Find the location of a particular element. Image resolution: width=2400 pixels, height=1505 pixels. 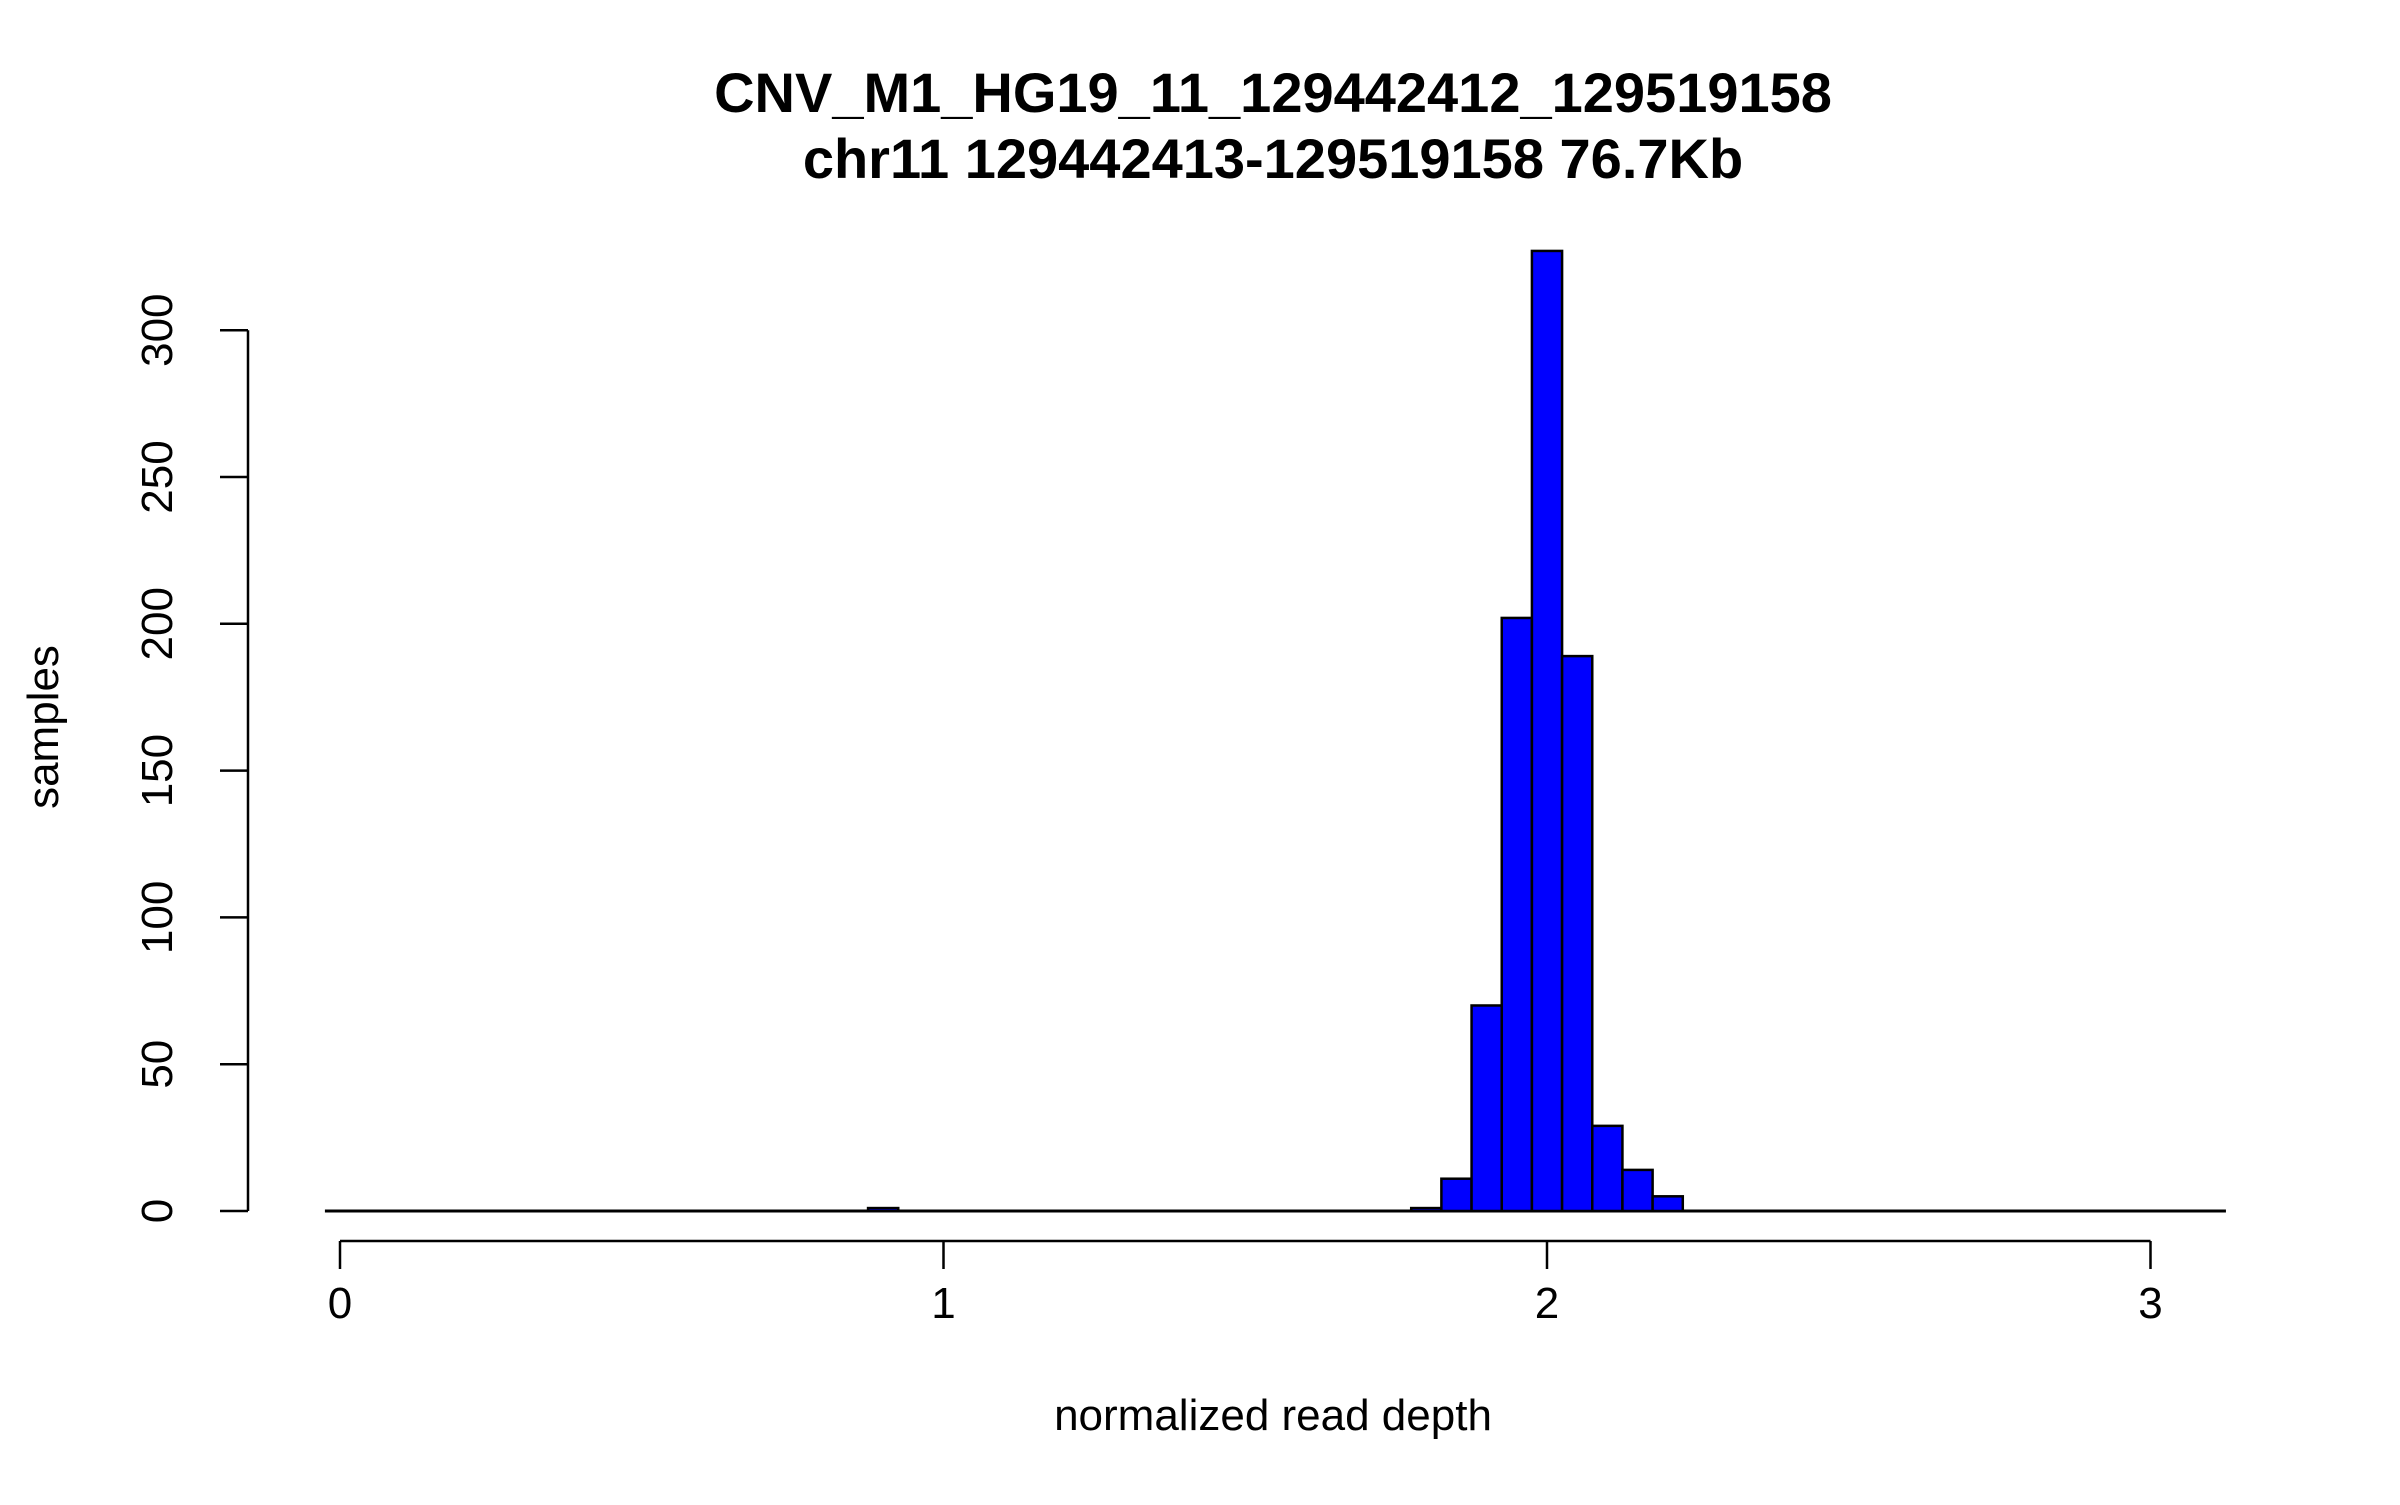

y-tick-label-0: 0 is located at coordinates (157, 1211).